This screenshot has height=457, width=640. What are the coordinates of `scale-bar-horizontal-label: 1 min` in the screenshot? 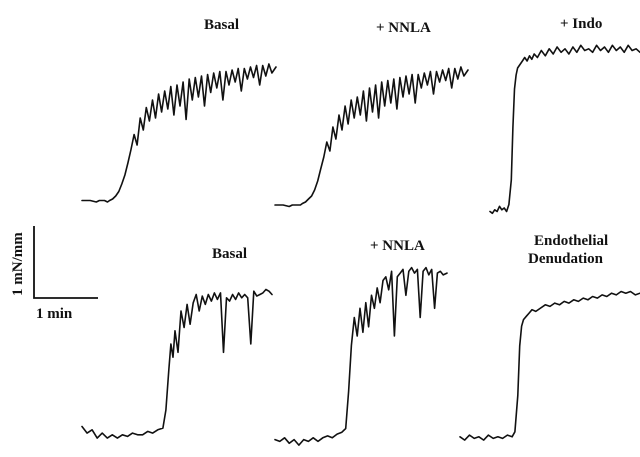 It's located at (54, 314).